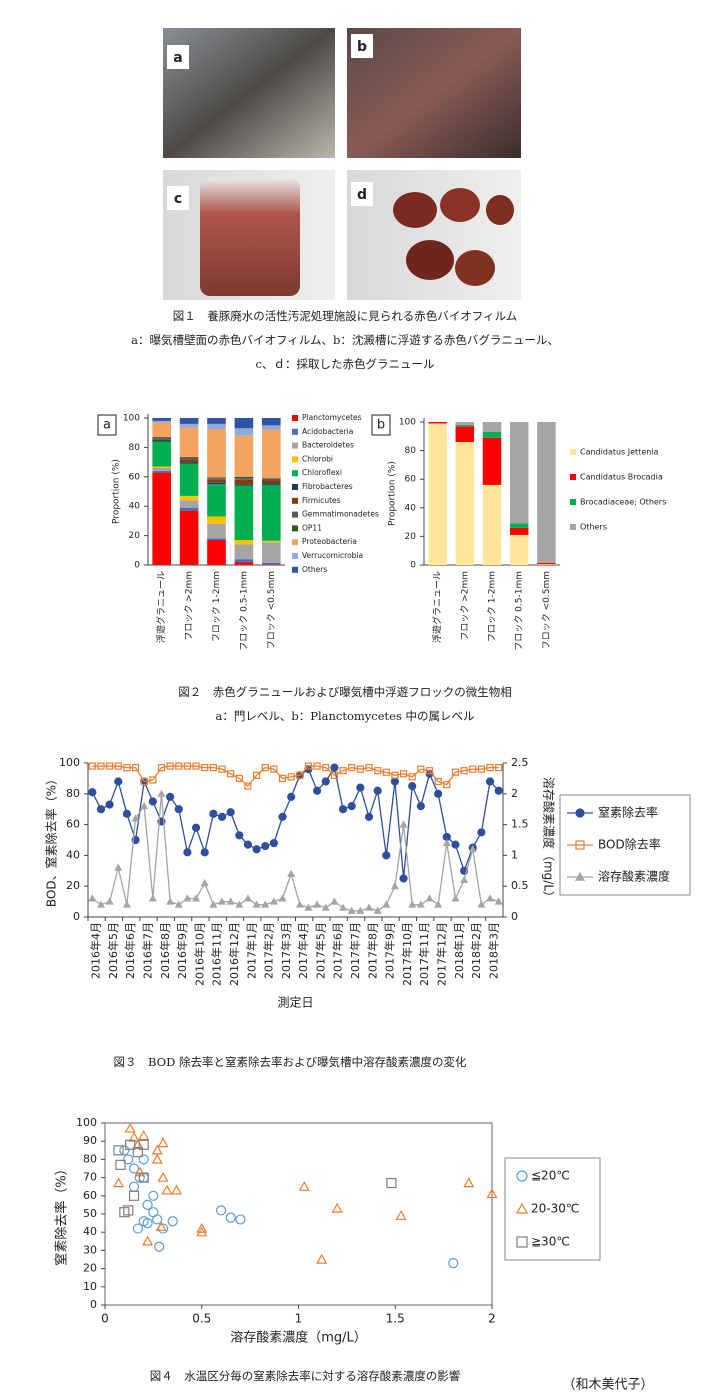 The image size is (705, 1400). What do you see at coordinates (520, 824) in the screenshot?
I see `y-tick-label: 1.5` at bounding box center [520, 824].